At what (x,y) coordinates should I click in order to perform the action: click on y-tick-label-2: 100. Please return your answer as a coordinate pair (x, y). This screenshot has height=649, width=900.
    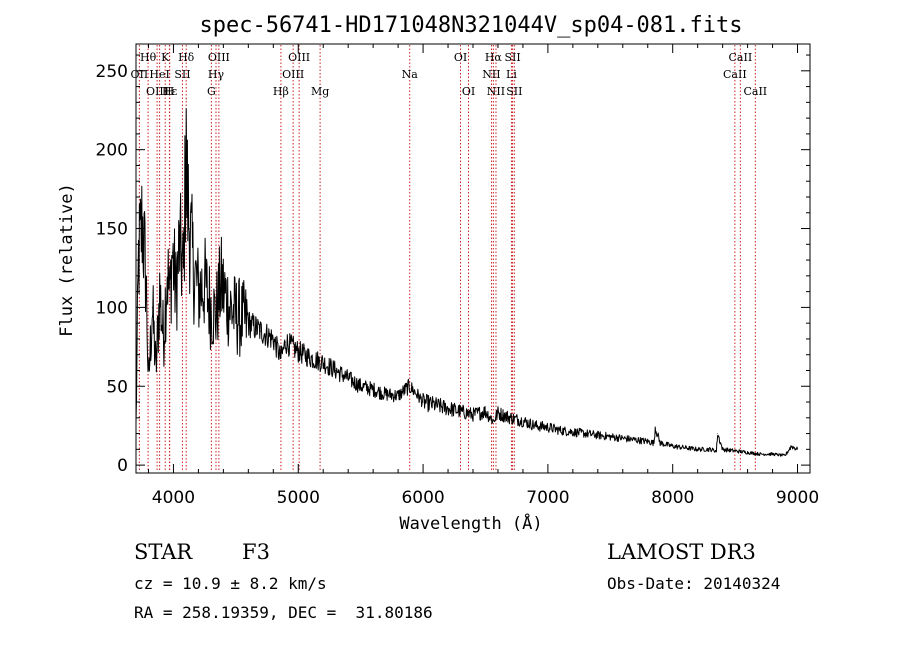
    Looking at the image, I should click on (112, 308).